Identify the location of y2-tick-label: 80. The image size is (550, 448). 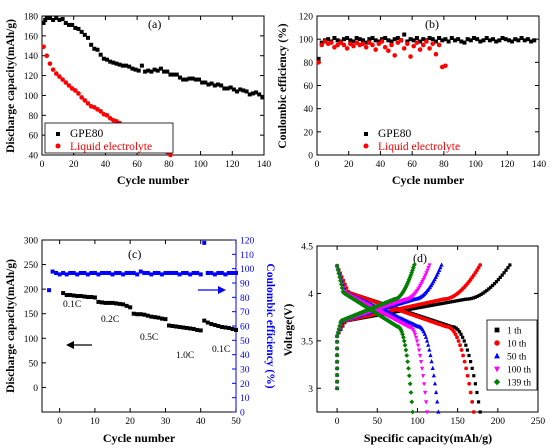
(245, 299).